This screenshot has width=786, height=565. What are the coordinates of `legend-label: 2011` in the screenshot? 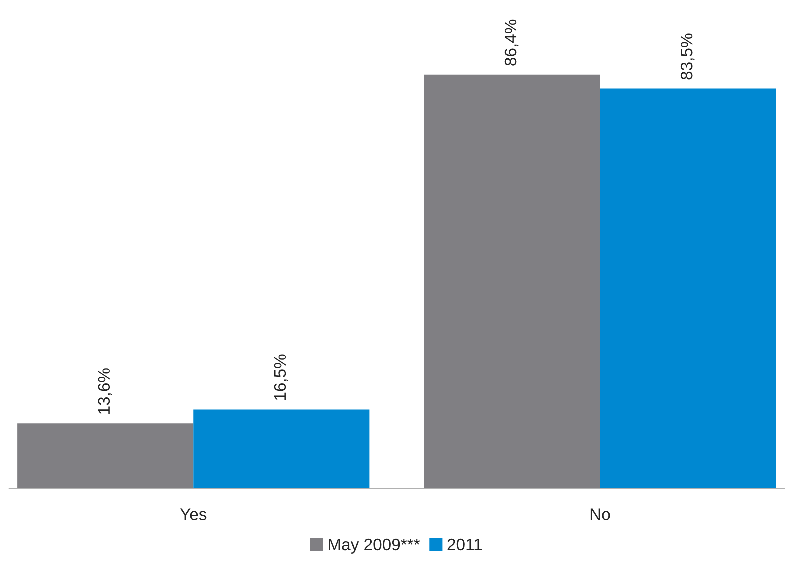 It's located at (465, 544).